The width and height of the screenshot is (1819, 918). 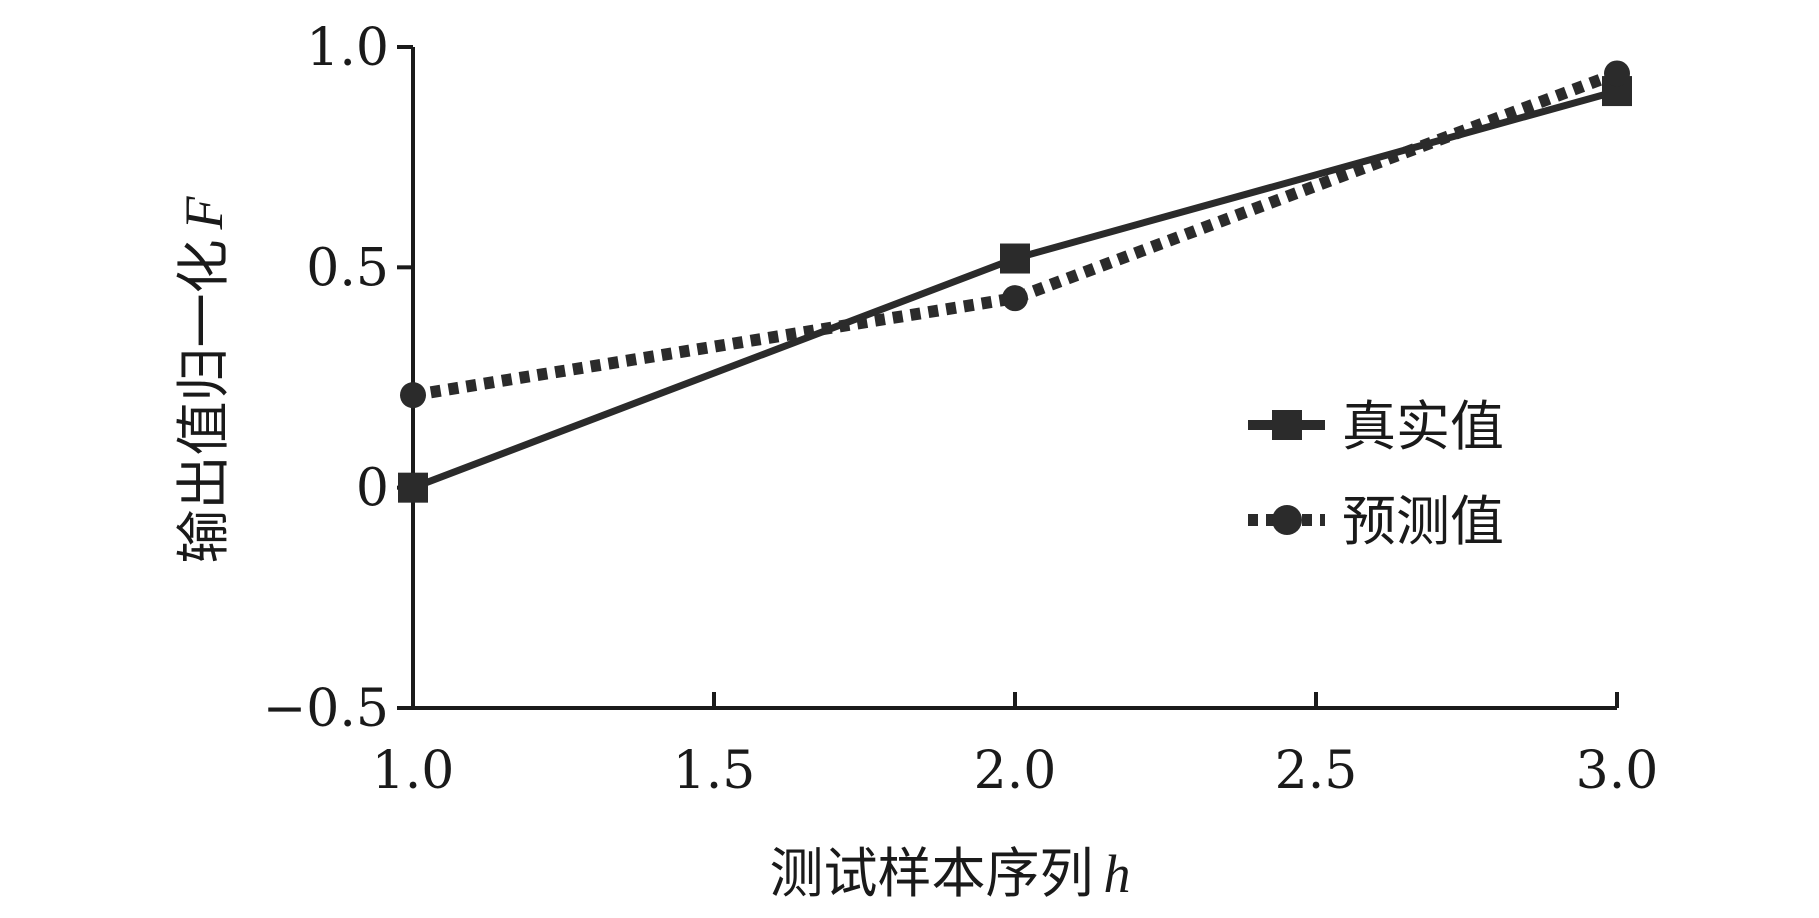 What do you see at coordinates (1287, 425) in the screenshot?
I see `legend-actual-square-marker` at bounding box center [1287, 425].